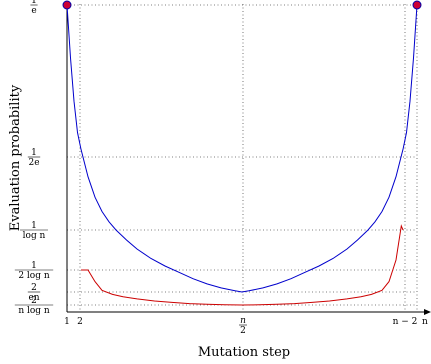 Image resolution: width=431 pixels, height=364 pixels. What do you see at coordinates (244, 352) in the screenshot?
I see `x-axis-title: Mutation step` at bounding box center [244, 352].